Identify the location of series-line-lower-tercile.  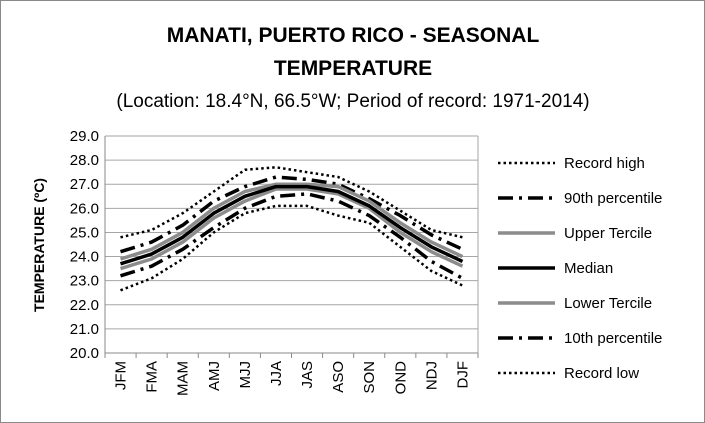
(291, 229).